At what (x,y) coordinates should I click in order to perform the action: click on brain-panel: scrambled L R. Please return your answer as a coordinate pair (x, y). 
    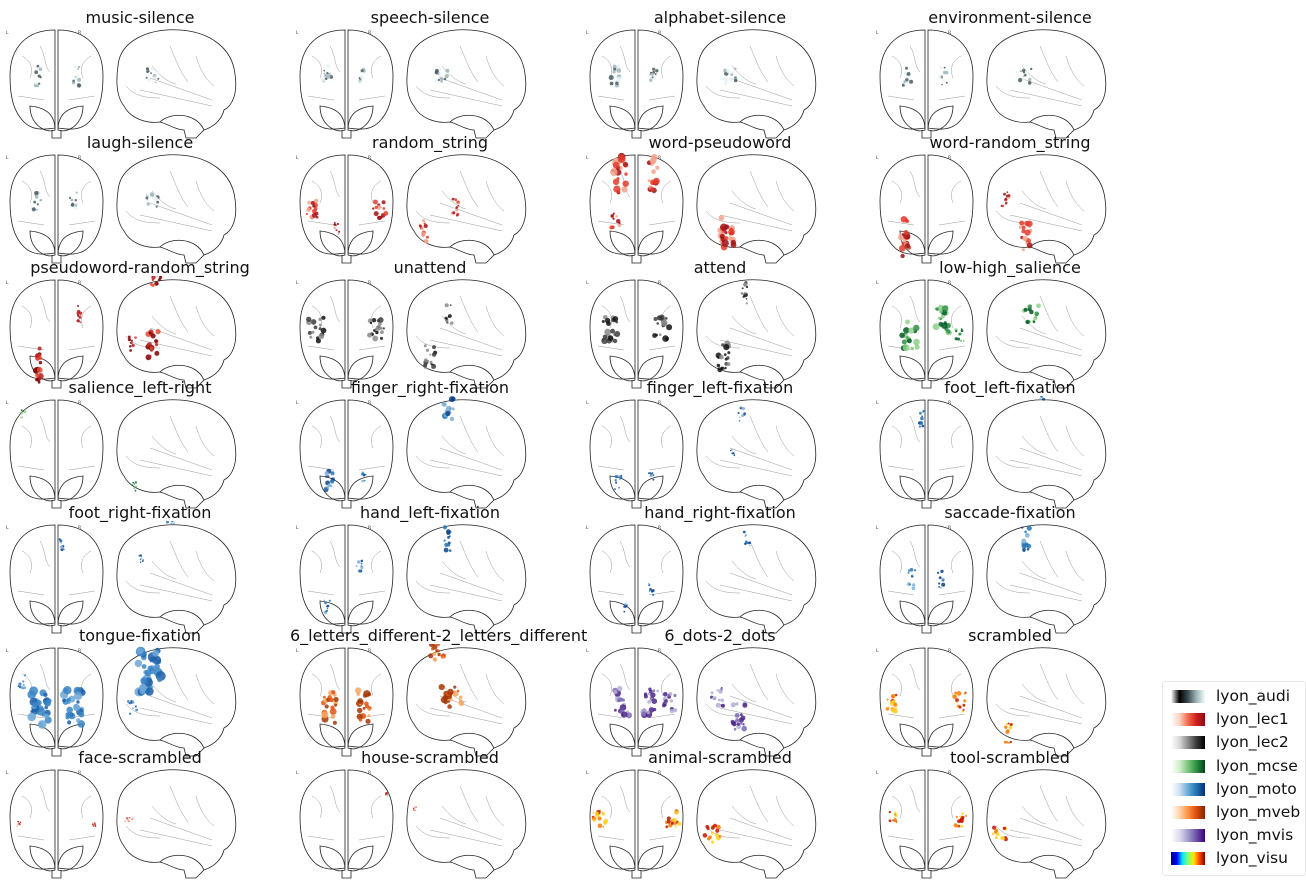
    Looking at the image, I should click on (1010, 691).